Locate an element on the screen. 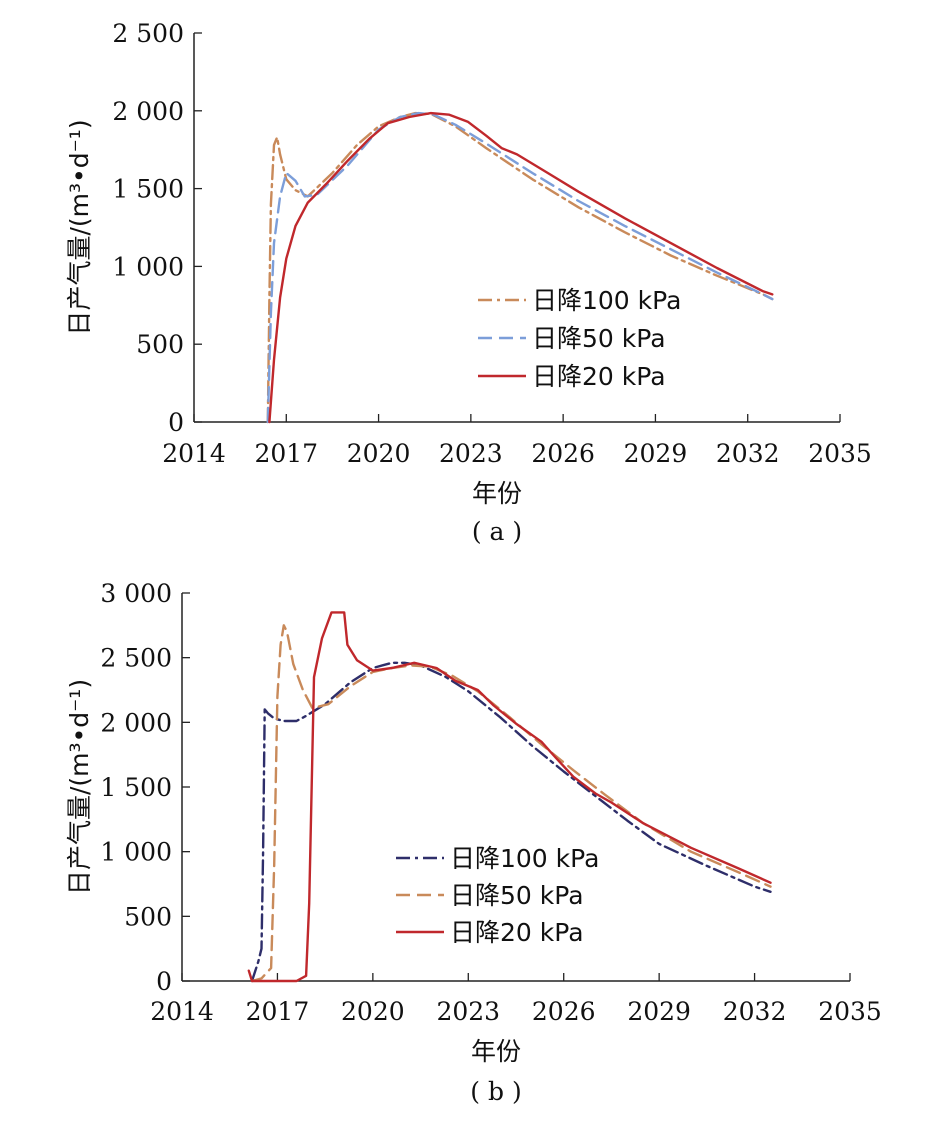 This screenshot has width=945, height=1121. y-tick-label: 3 000 is located at coordinates (136, 593).